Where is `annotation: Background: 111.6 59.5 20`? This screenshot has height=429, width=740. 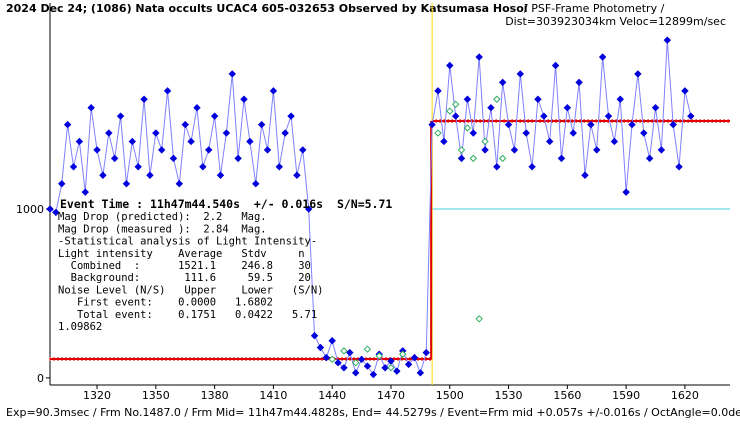
annotation: Background: 111.6 59.5 20 is located at coordinates (184, 278).